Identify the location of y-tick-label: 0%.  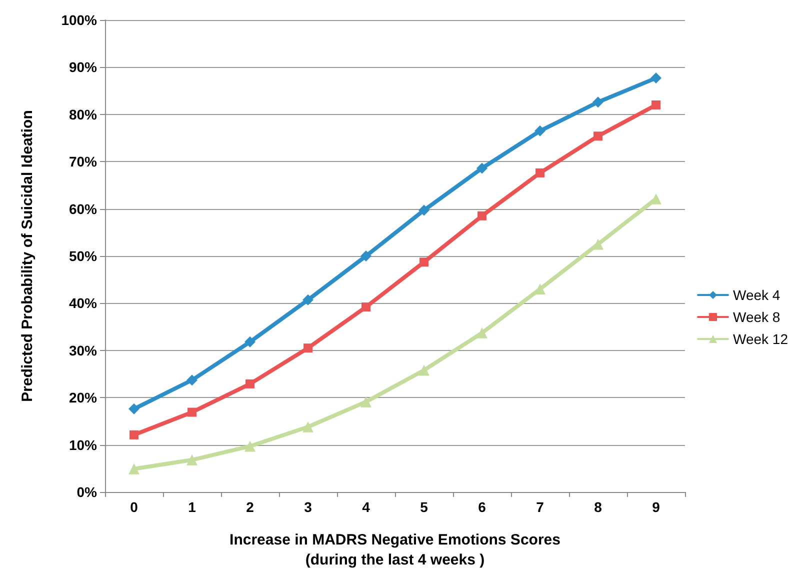
(87, 492).